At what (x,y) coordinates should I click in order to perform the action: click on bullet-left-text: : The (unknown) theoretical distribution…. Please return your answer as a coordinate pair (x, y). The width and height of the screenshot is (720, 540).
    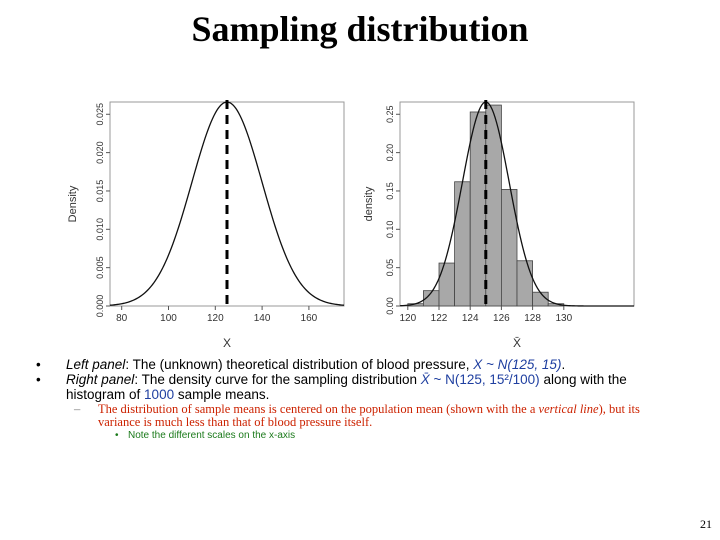
    Looking at the image, I should click on (299, 364).